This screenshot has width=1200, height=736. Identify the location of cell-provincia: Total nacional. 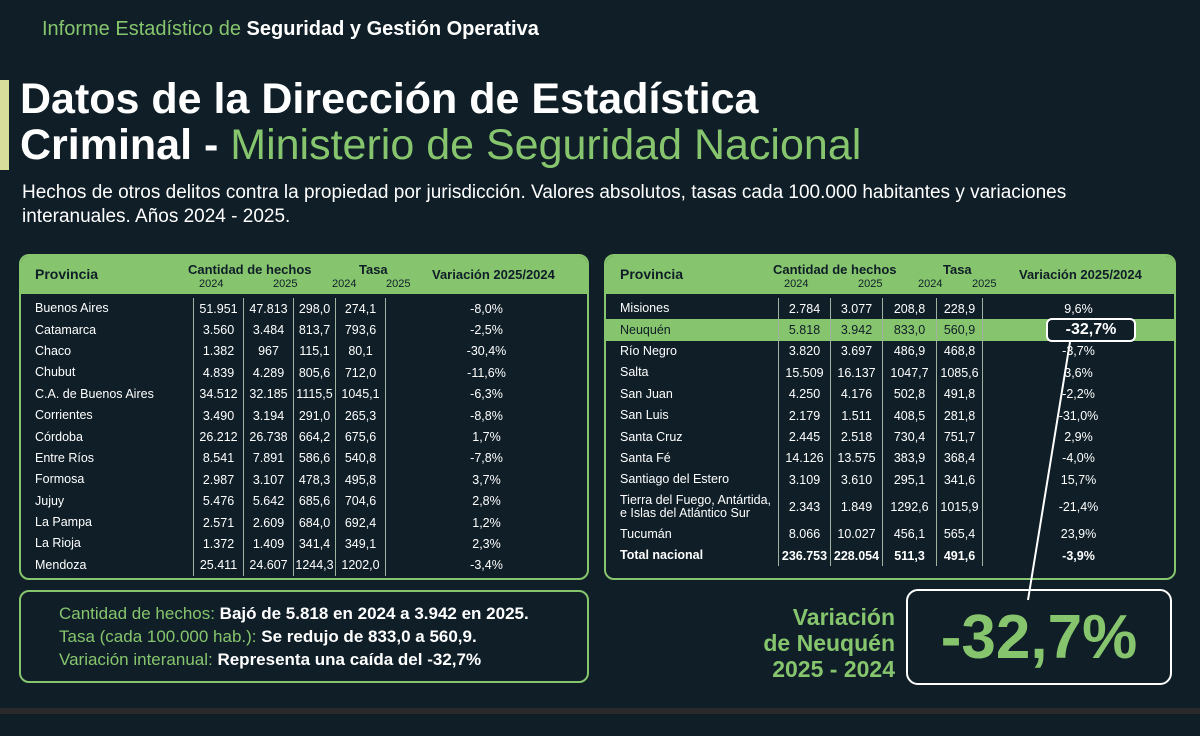
(662, 555).